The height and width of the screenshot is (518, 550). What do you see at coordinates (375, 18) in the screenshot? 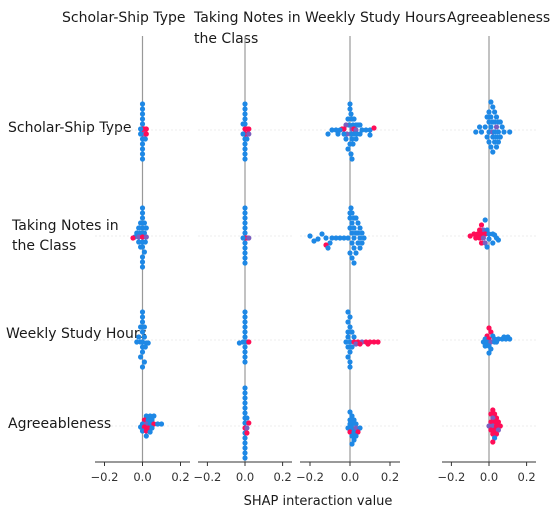
I see `column-title-3: Weekly Study Hours` at bounding box center [375, 18].